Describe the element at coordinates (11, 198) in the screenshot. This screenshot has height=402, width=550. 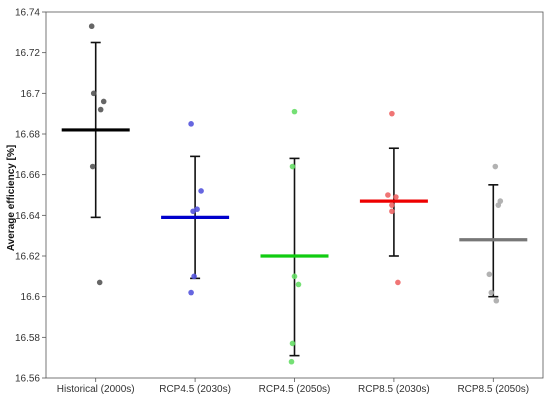
I see `y-axis-title: Average efficiency [%]` at that location.